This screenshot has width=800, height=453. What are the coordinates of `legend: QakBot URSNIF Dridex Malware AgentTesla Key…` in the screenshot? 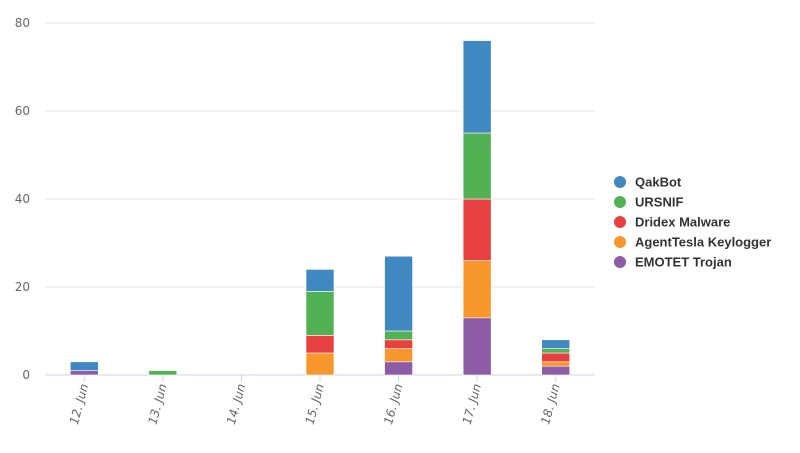 It's located at (692, 222).